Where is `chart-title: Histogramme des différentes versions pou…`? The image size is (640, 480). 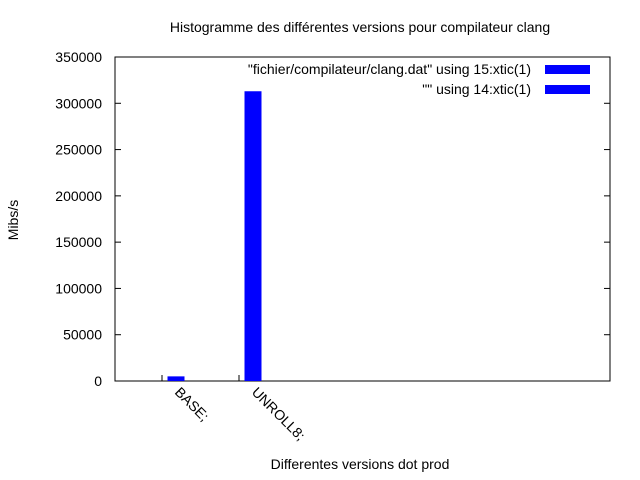
chart-title: Histogramme des différentes versions pou… is located at coordinates (360, 27).